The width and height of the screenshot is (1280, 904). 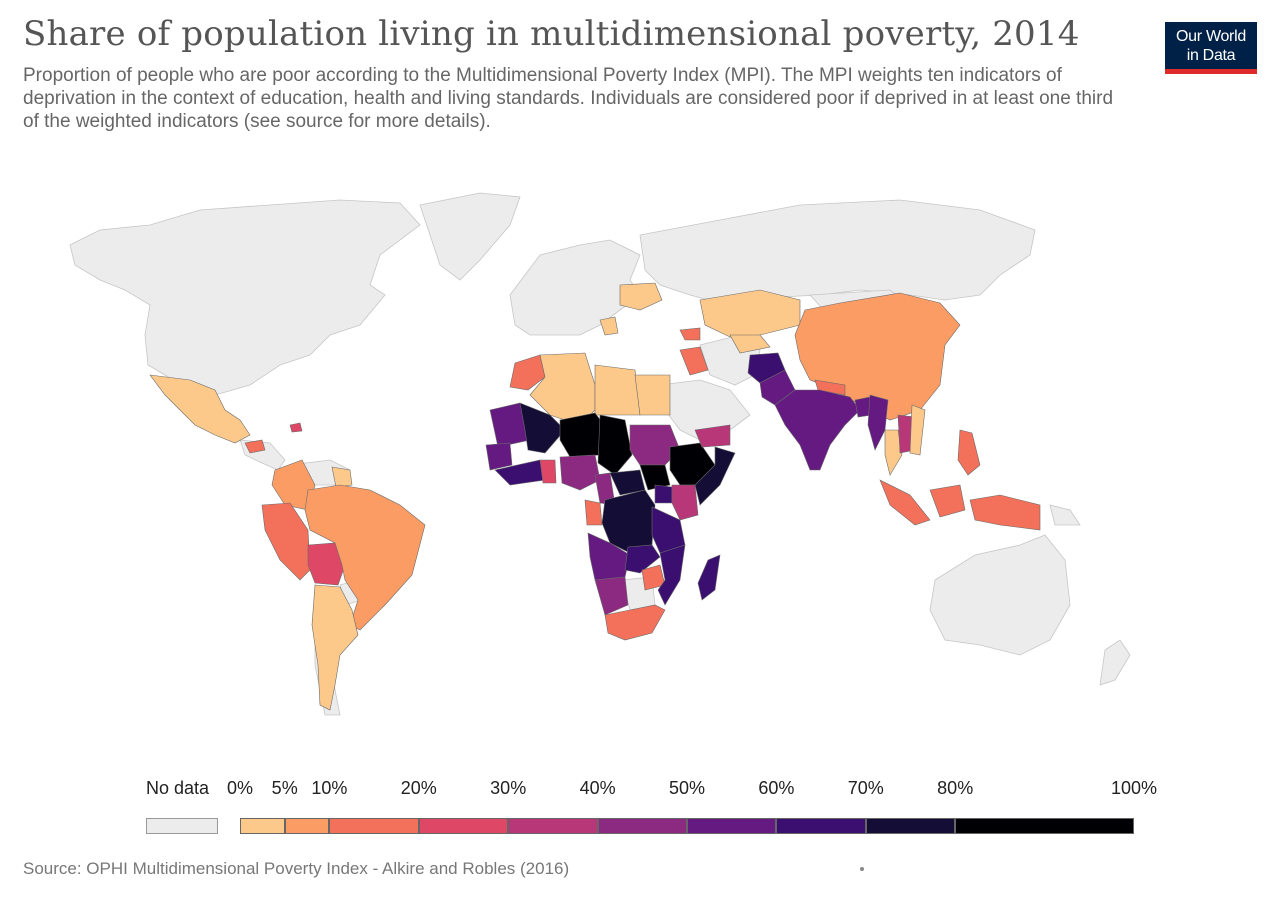 I want to click on region-papua, so click(x=1065, y=515).